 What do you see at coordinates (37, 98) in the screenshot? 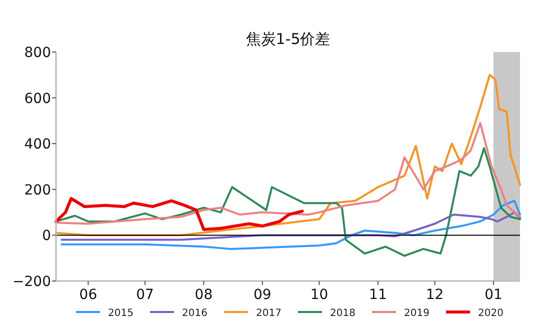
I see `y-tick-label: 600` at bounding box center [37, 98].